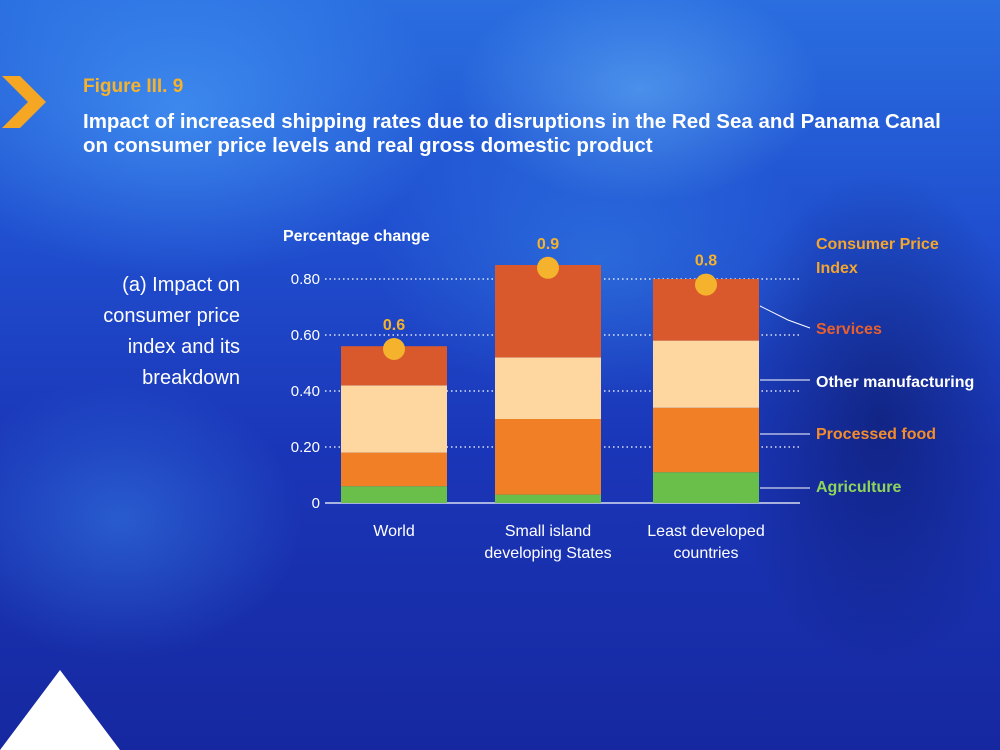  I want to click on cpi-markers: 0.6 0.9 0.8, so click(550, 298).